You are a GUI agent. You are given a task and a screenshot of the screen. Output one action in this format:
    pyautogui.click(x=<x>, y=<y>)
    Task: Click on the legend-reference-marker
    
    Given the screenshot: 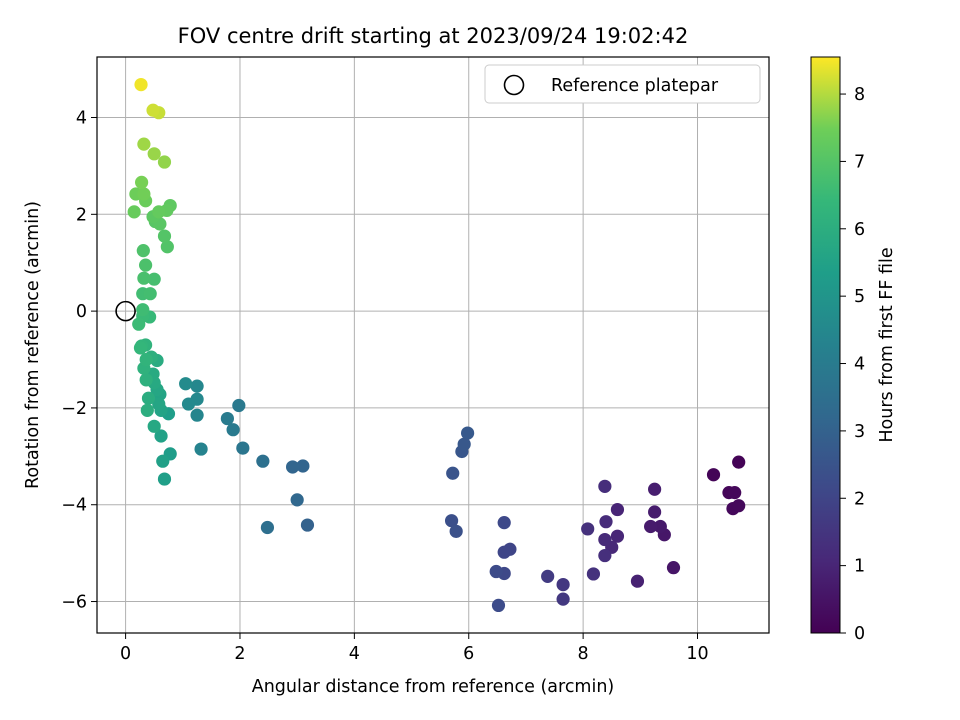 What is the action you would take?
    pyautogui.click(x=514, y=85)
    